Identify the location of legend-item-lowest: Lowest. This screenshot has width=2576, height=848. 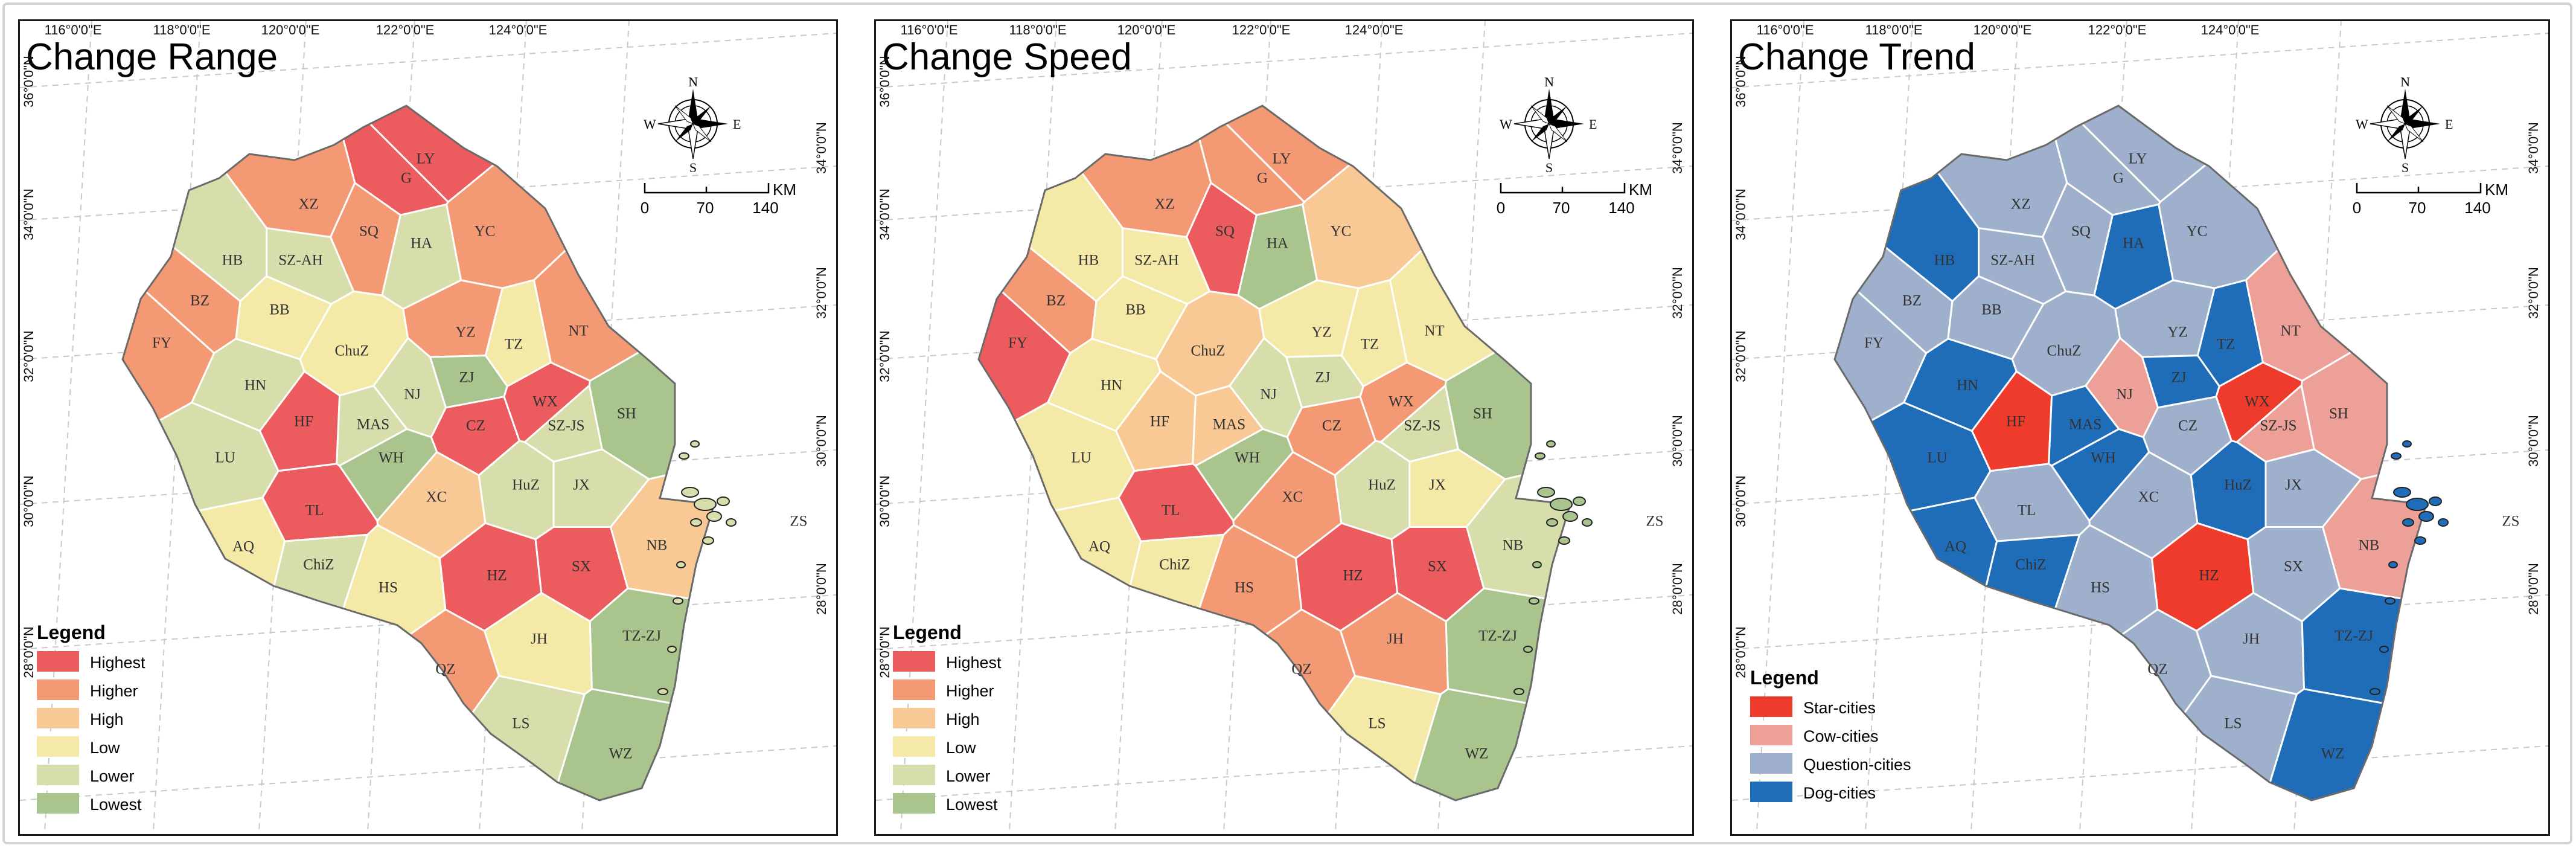
(972, 804).